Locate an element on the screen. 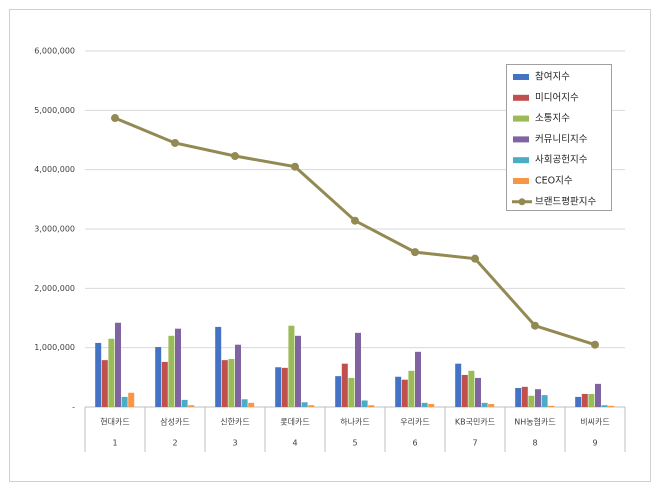  x-tick-label: 삼성카드 is located at coordinates (174, 422).